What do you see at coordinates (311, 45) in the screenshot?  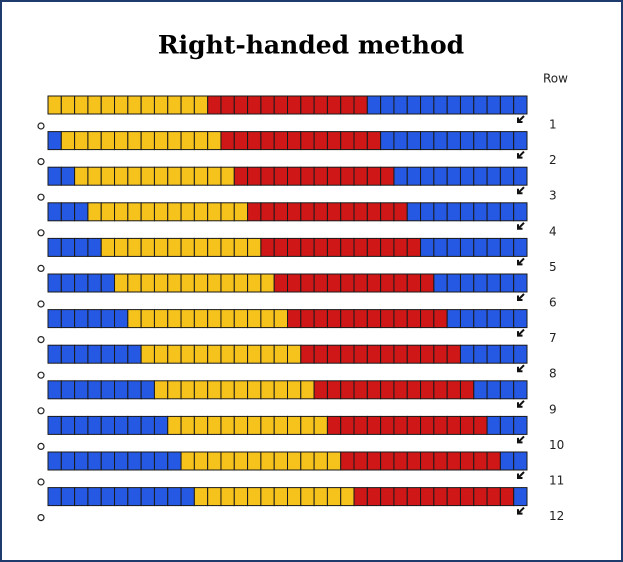 I see `title: Right-handed method` at bounding box center [311, 45].